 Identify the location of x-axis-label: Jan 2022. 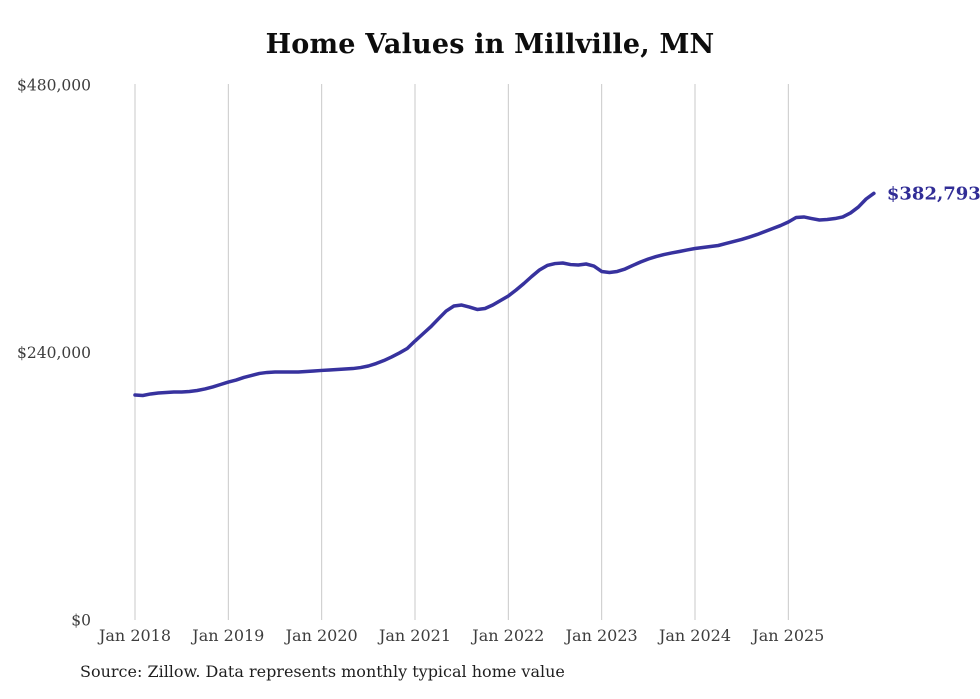
(507, 635).